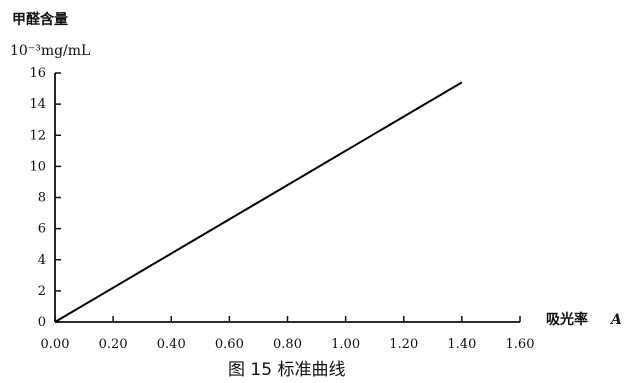 The height and width of the screenshot is (383, 629). I want to click on y-tick-label: 8, so click(42, 198).